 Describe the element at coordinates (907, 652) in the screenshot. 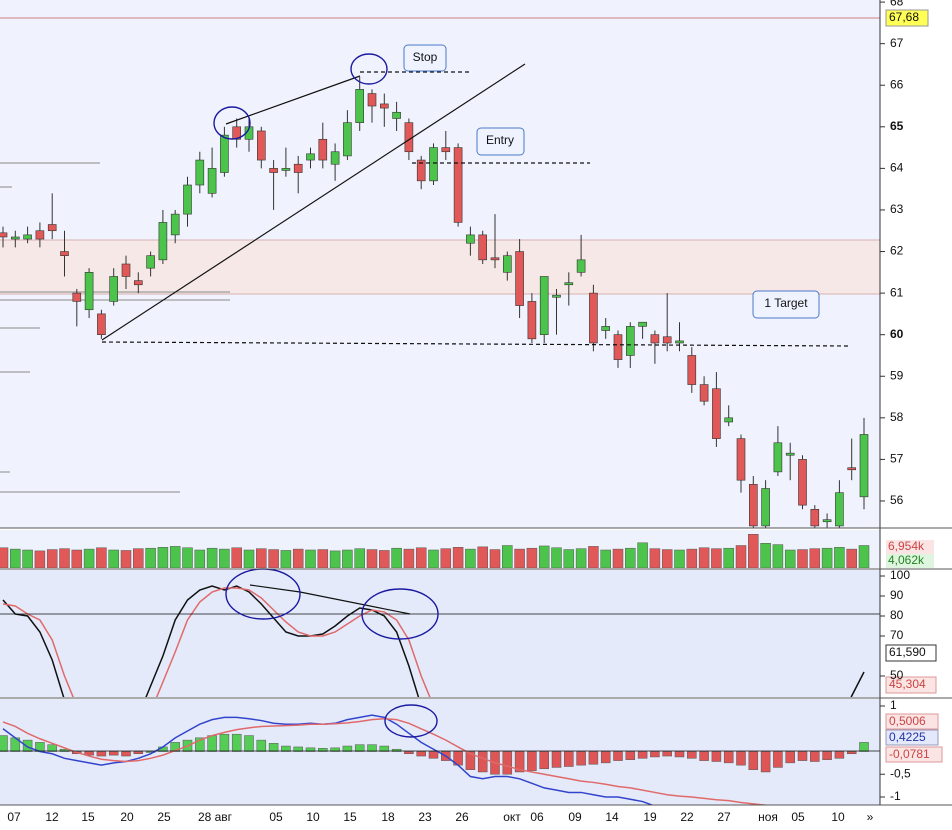

I see `value-label: 61,590` at that location.